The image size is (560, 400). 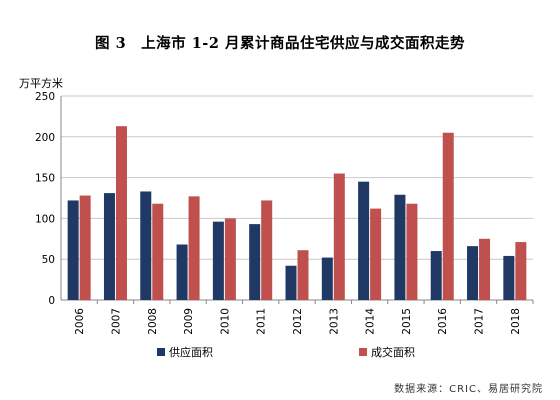 What do you see at coordinates (225, 321) in the screenshot?
I see `x-tick-label: 2010` at bounding box center [225, 321].